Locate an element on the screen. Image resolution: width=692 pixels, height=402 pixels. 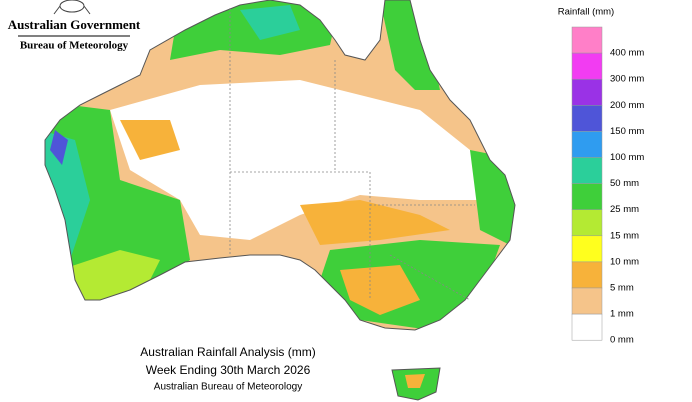
legend-label: 0 mm is located at coordinates (622, 340).